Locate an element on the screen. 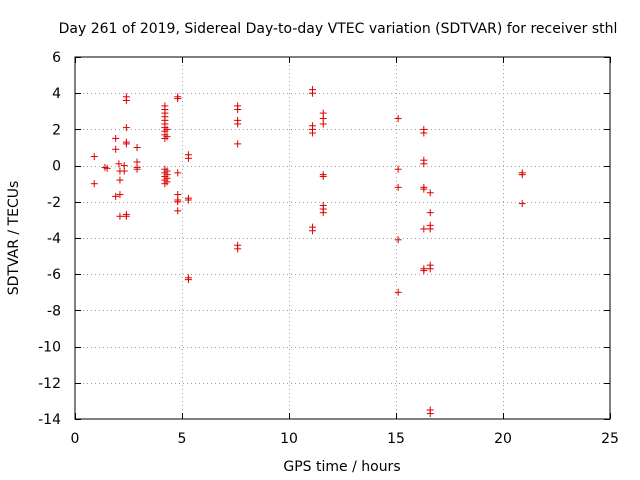 The width and height of the screenshot is (640, 480). y-tick-label: 2 is located at coordinates (56, 130).